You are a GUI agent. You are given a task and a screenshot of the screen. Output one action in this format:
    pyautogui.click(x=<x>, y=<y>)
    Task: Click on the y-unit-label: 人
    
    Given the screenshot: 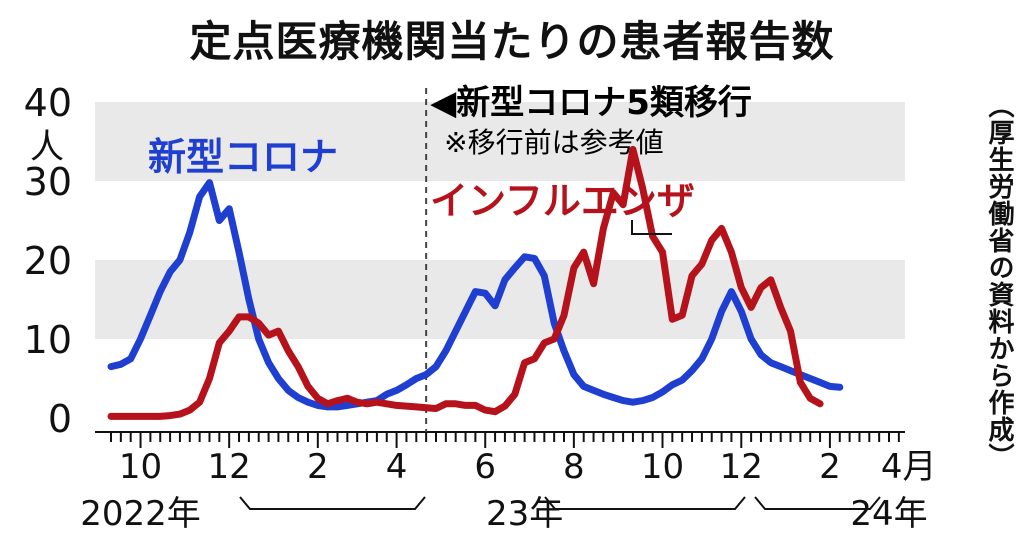 What is the action you would take?
    pyautogui.click(x=47, y=147)
    